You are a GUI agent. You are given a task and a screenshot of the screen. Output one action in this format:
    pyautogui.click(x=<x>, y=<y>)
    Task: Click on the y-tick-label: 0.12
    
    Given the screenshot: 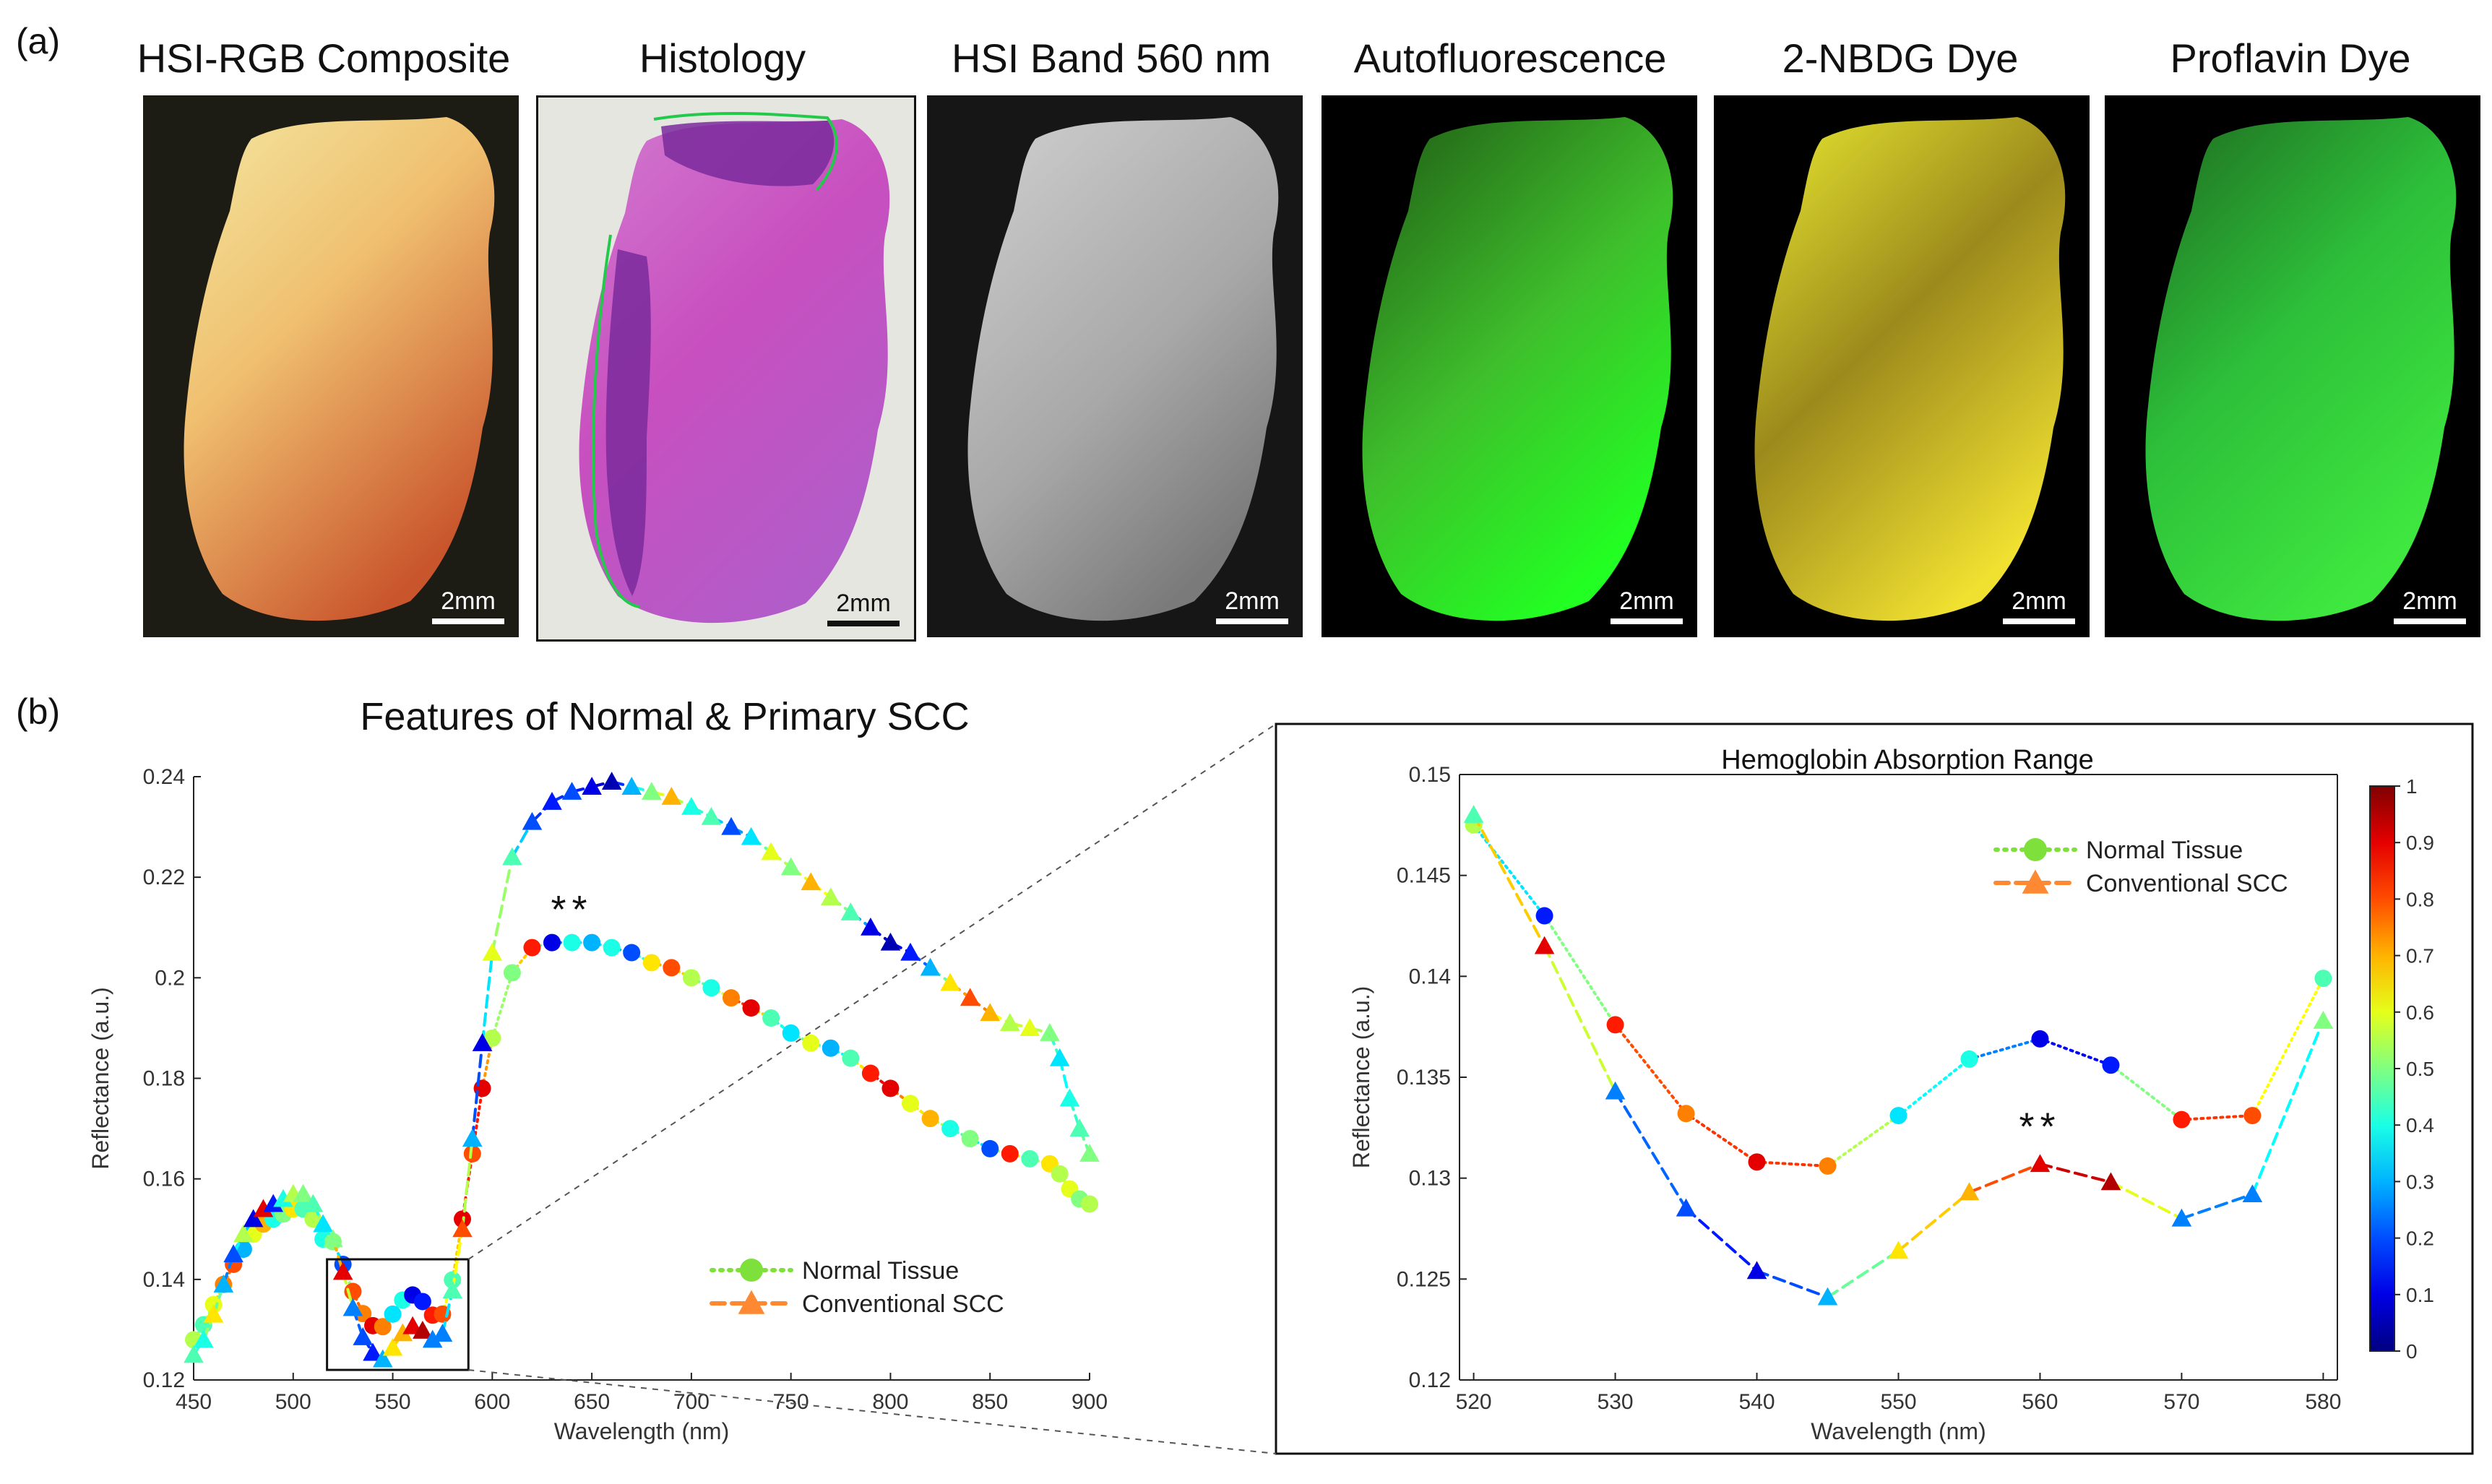 What is the action you would take?
    pyautogui.click(x=164, y=1380)
    